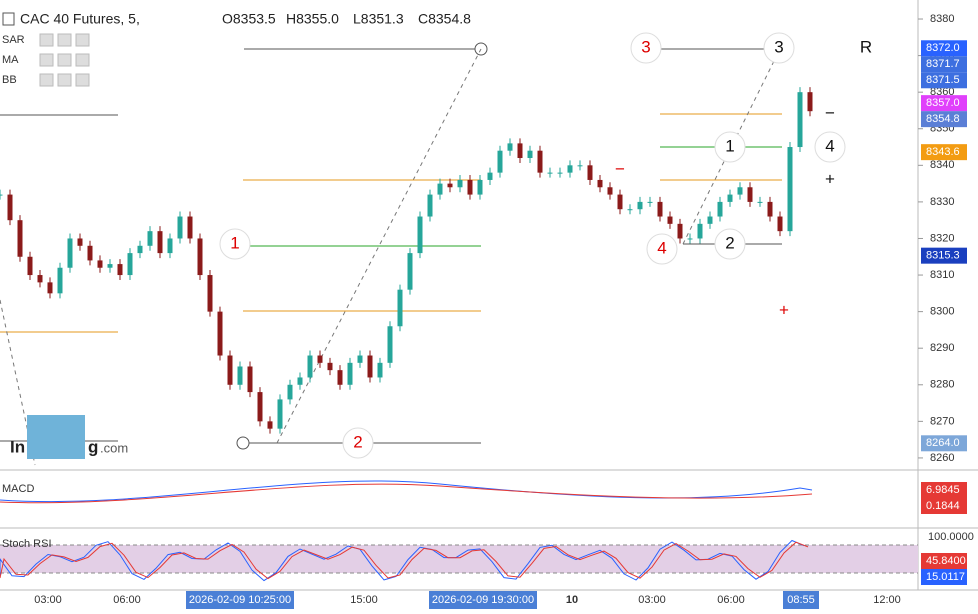 Image resolution: width=978 pixels, height=614 pixels. What do you see at coordinates (10, 60) in the screenshot?
I see `indicator-label: MA` at bounding box center [10, 60].